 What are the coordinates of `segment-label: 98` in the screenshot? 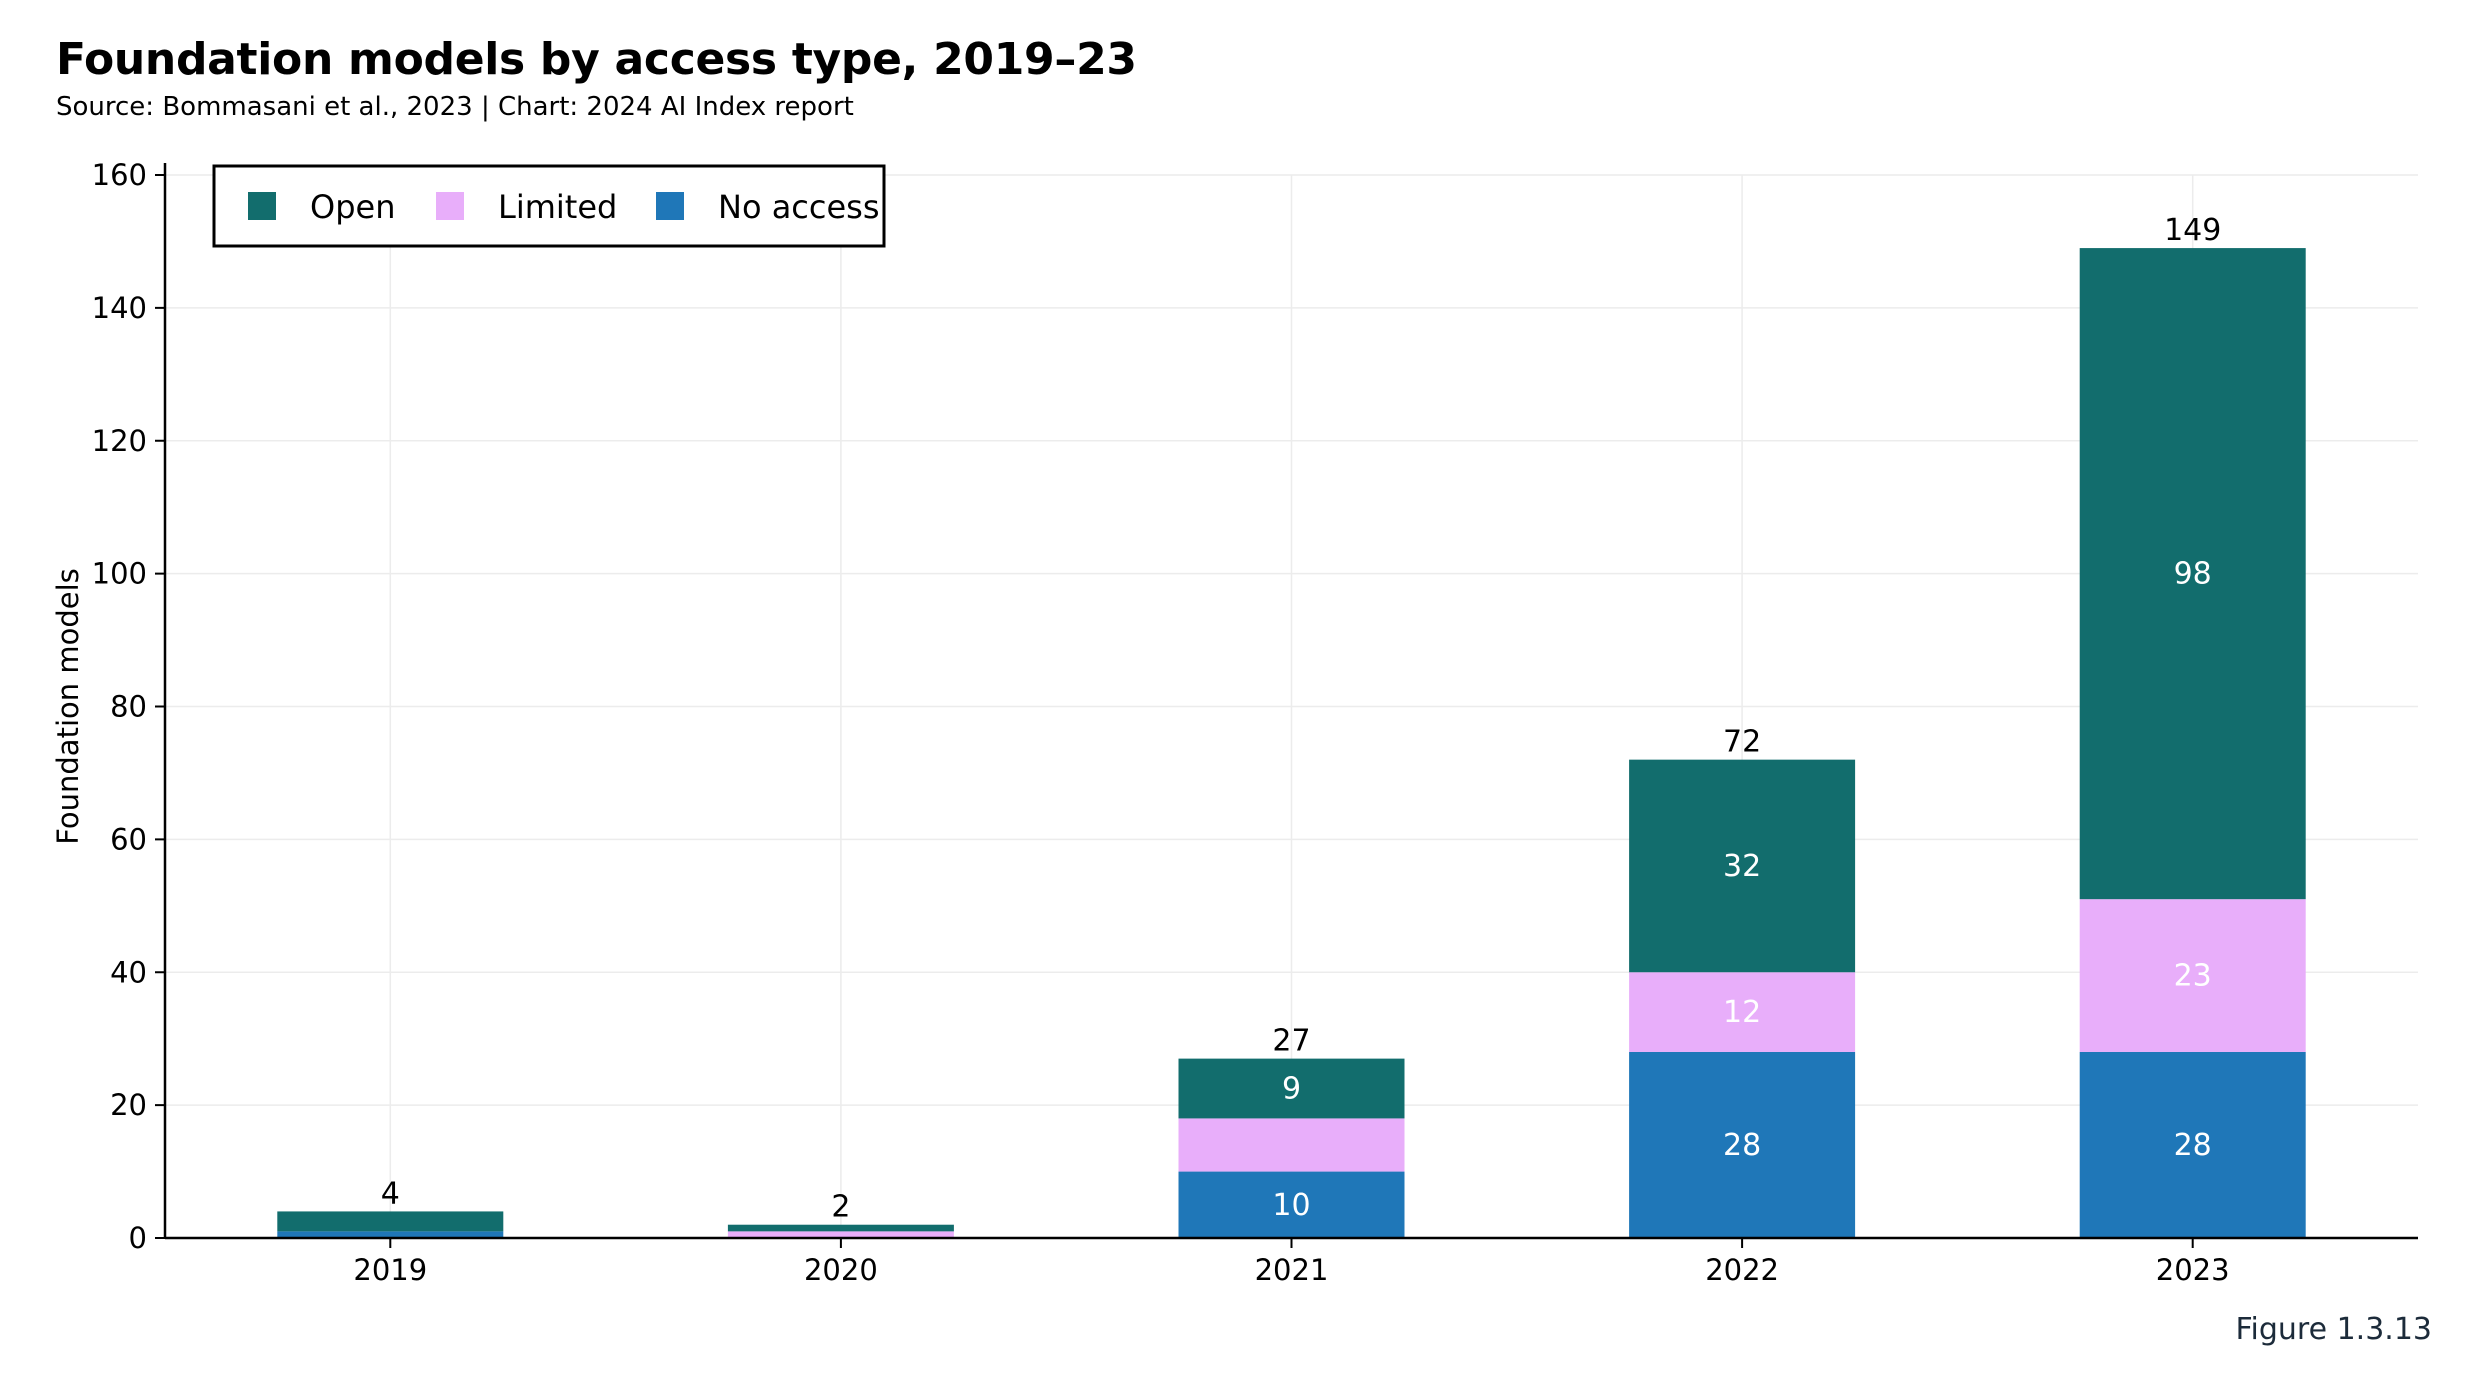 It's located at (2193, 574).